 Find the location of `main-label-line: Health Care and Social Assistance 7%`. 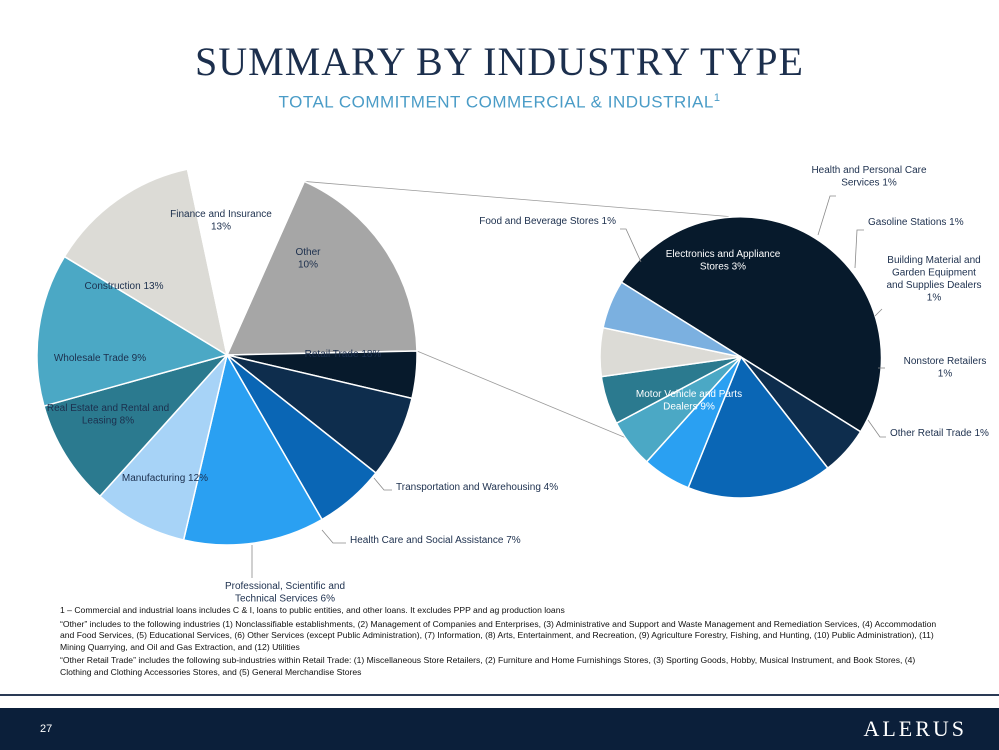

main-label-line: Health Care and Social Assistance 7% is located at coordinates (435, 540).